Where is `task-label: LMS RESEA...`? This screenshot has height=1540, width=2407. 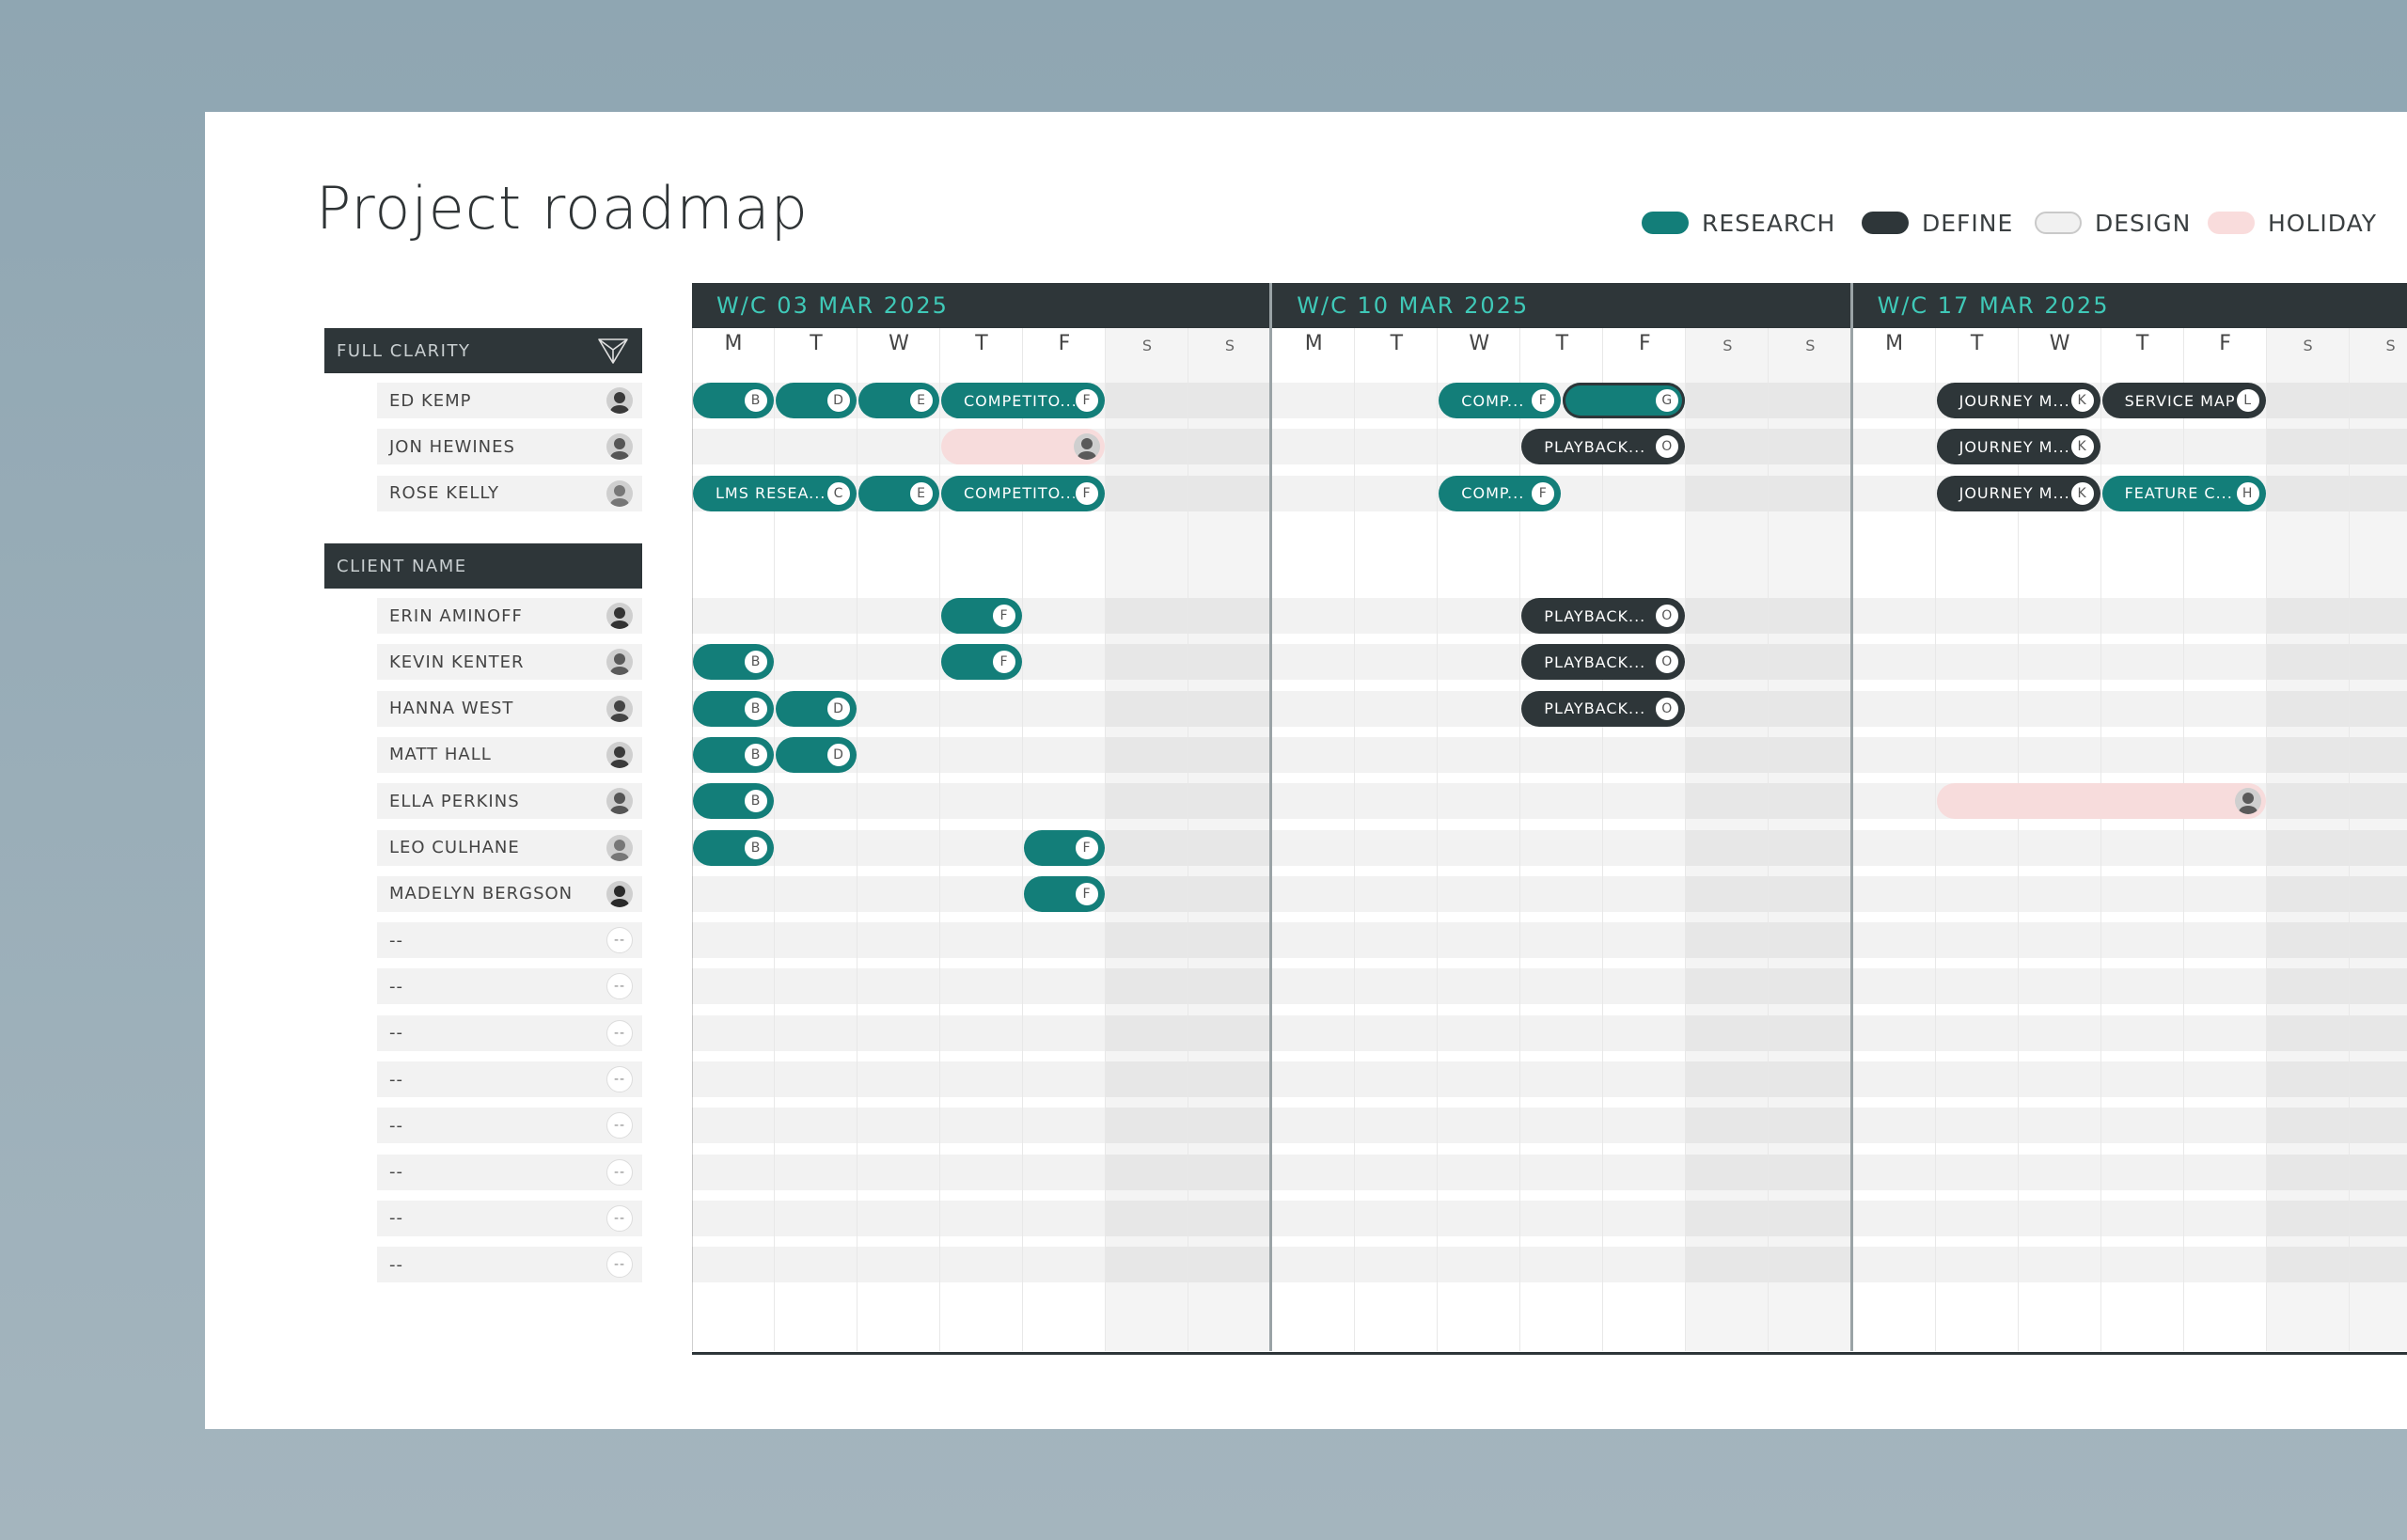
task-label: LMS RESEA... is located at coordinates (771, 494).